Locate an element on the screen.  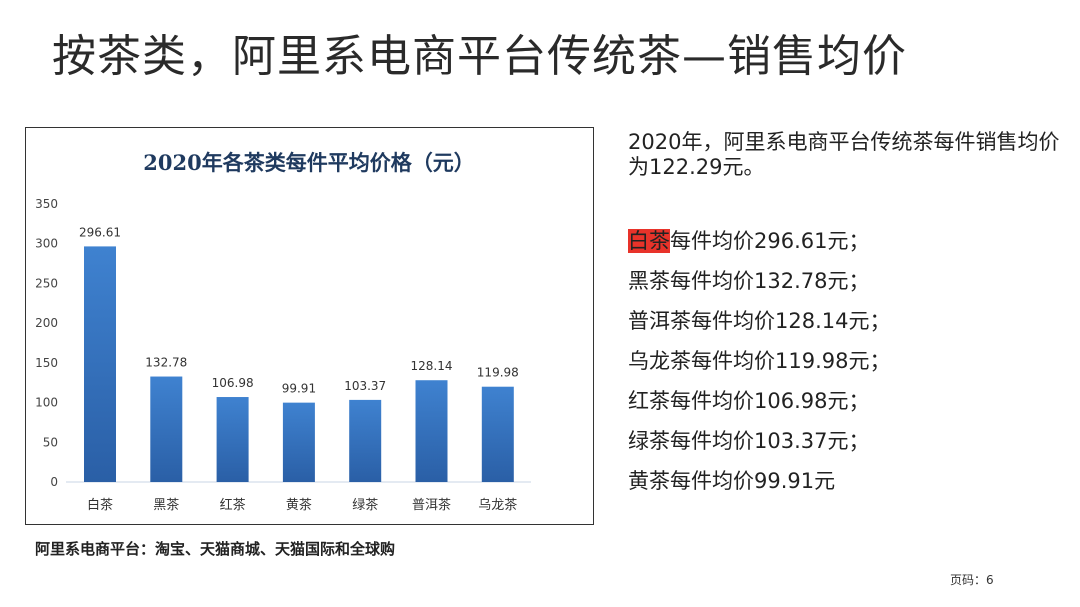
y-tick-label: 350 is located at coordinates (46, 204).